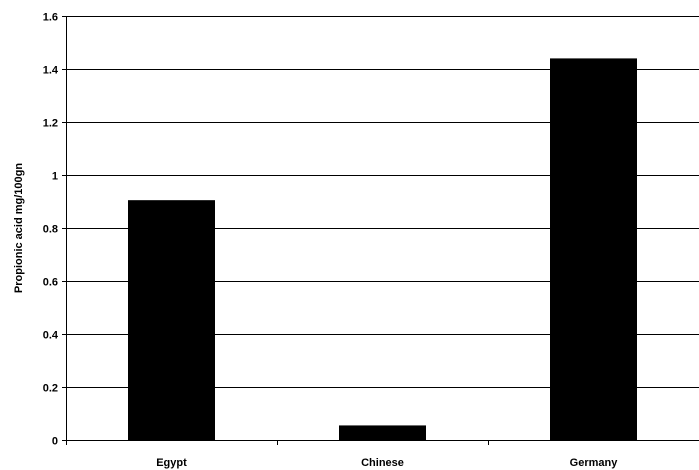  Describe the element at coordinates (51, 71) in the screenshot. I see `y-tick-label: 1.4` at that location.